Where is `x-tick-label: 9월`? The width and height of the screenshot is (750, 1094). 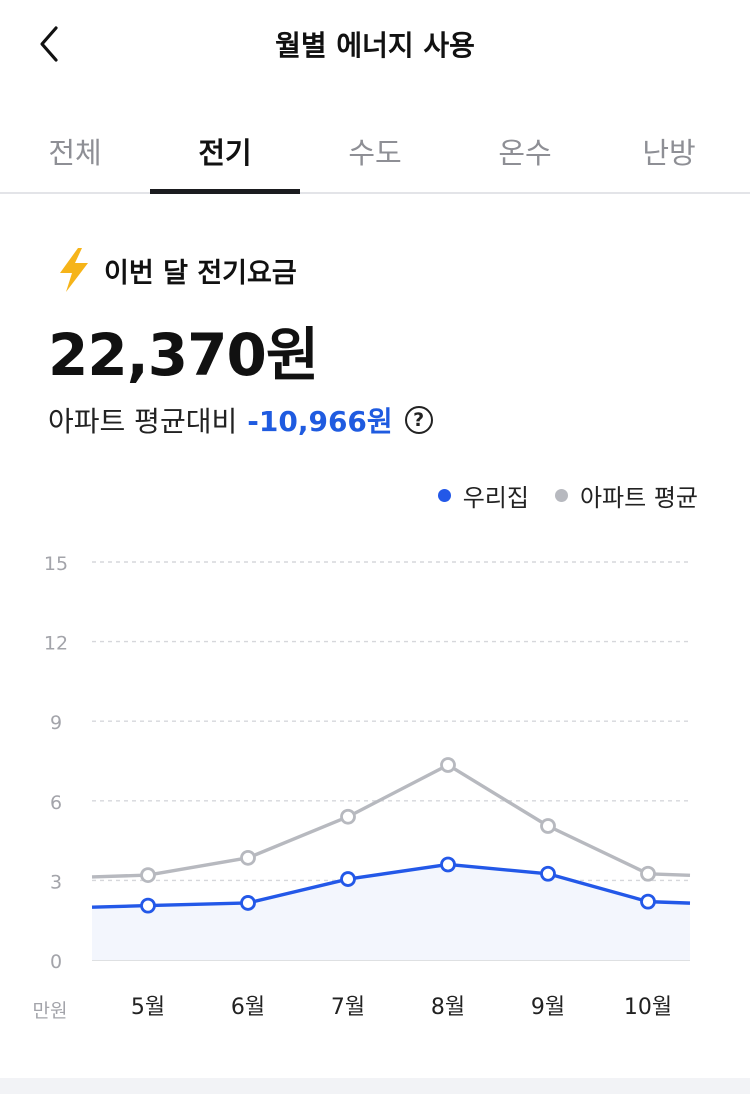
x-tick-label: 9월 is located at coordinates (548, 1007).